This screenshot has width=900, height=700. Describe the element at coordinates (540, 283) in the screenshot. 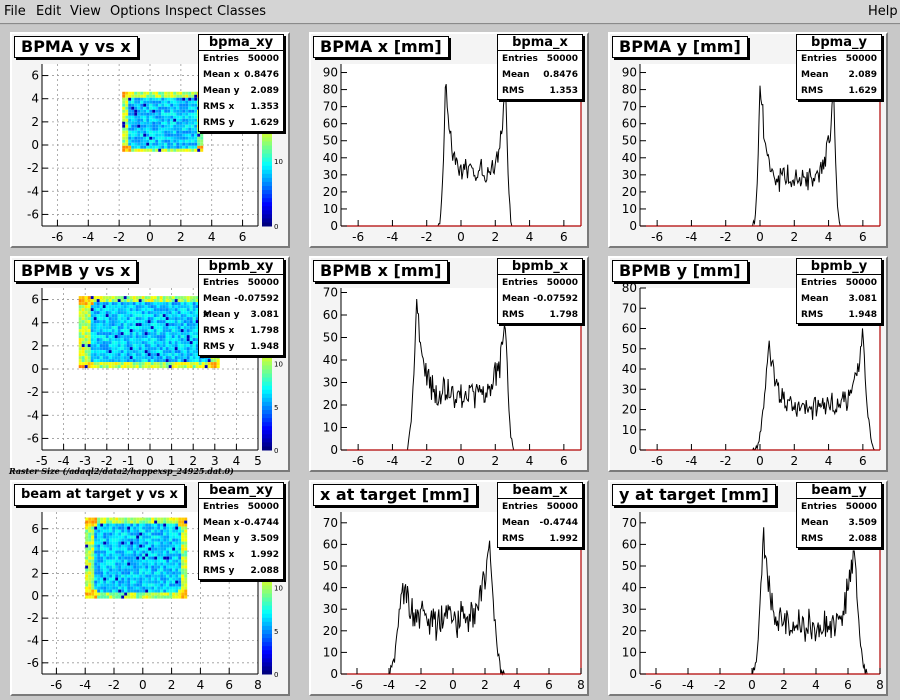

I see `stats-row: Entries 50000` at that location.